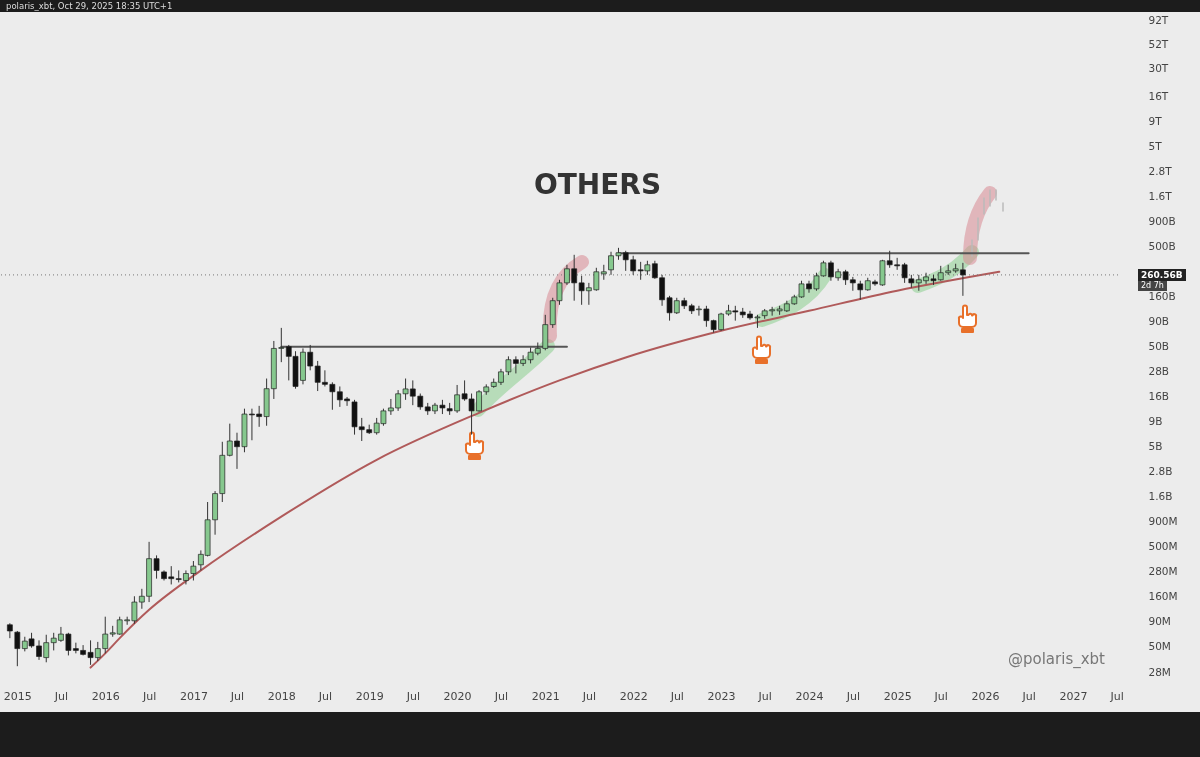 The image size is (1200, 757). What do you see at coordinates (1155, 446) in the screenshot?
I see `y-tick-label: 5B` at bounding box center [1155, 446].